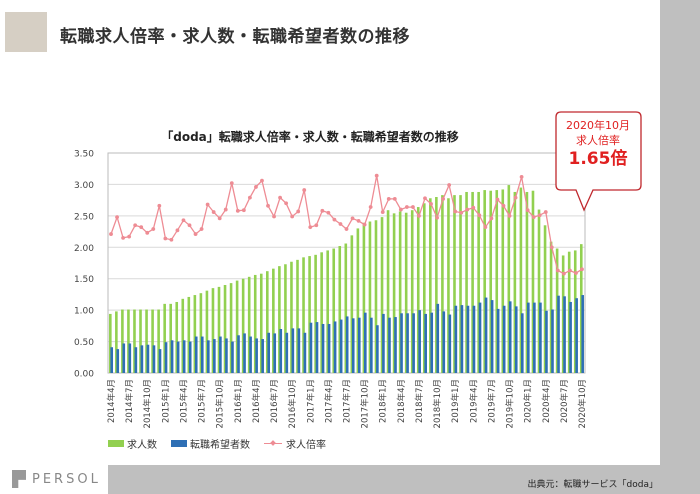 This screenshot has width=700, height=494. Describe the element at coordinates (598, 140) in the screenshot. I see `callout-label: 求人倍率` at that location.